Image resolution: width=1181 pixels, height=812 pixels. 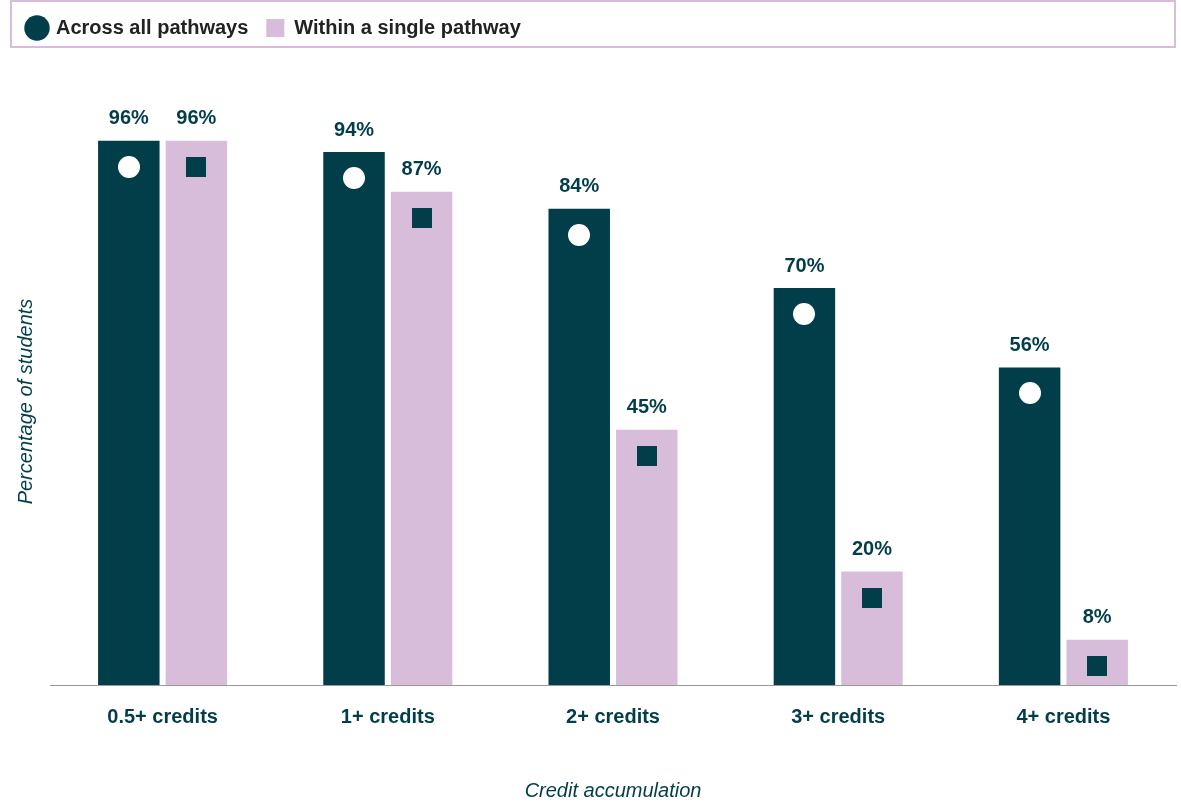 What do you see at coordinates (613, 715) in the screenshot?
I see `x-tick-label: 2+ credits` at bounding box center [613, 715].